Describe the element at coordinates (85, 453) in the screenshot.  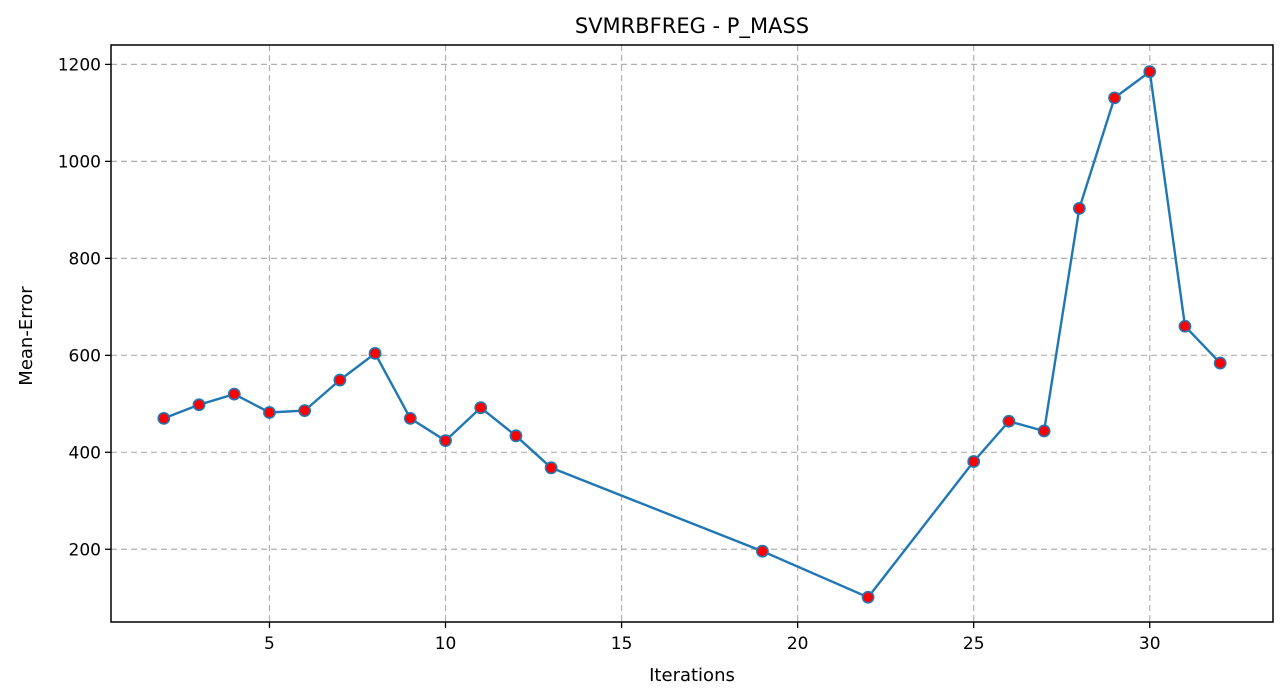
I see `y-tick-label: 400` at that location.